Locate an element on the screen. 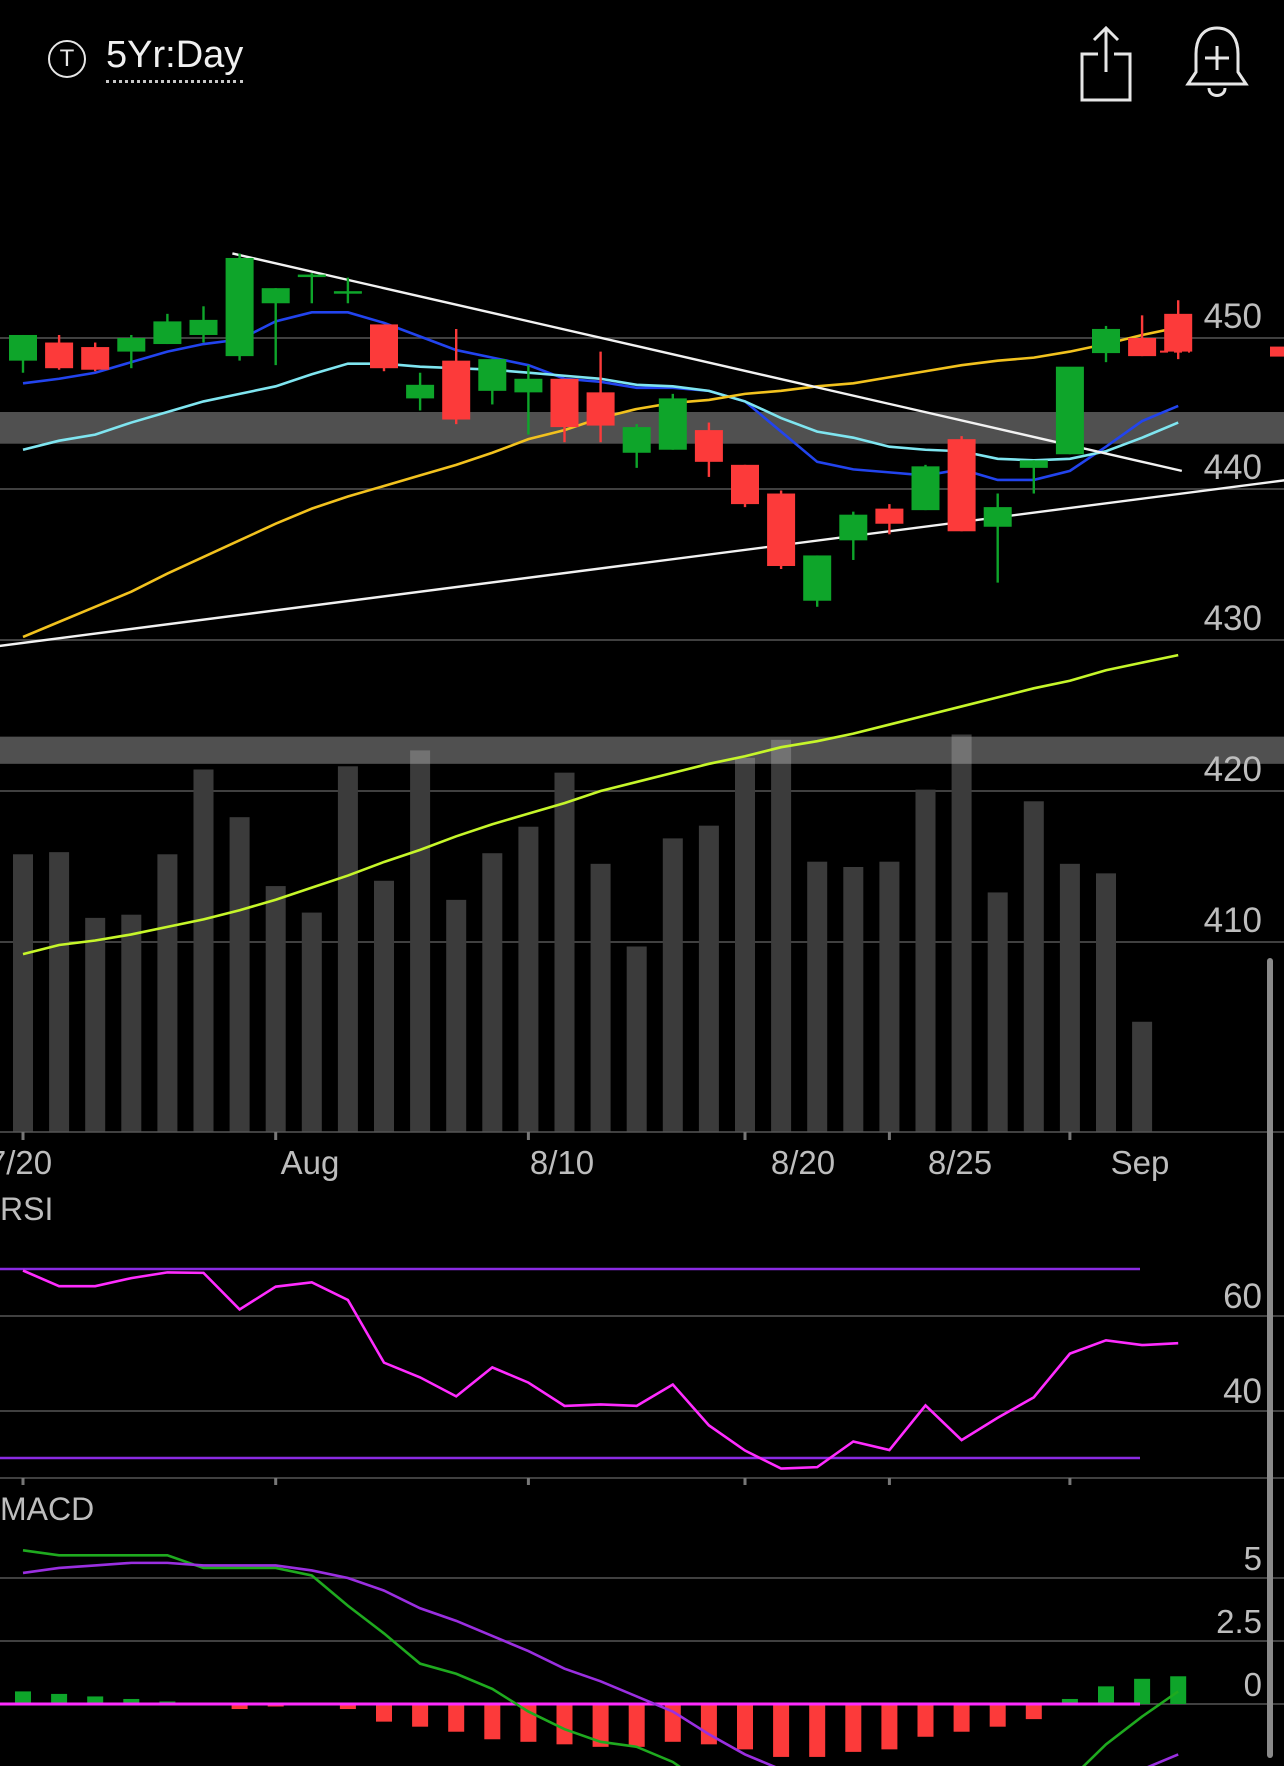 This screenshot has height=1766, width=1284. rsi-title: RSI is located at coordinates (26, 1209).